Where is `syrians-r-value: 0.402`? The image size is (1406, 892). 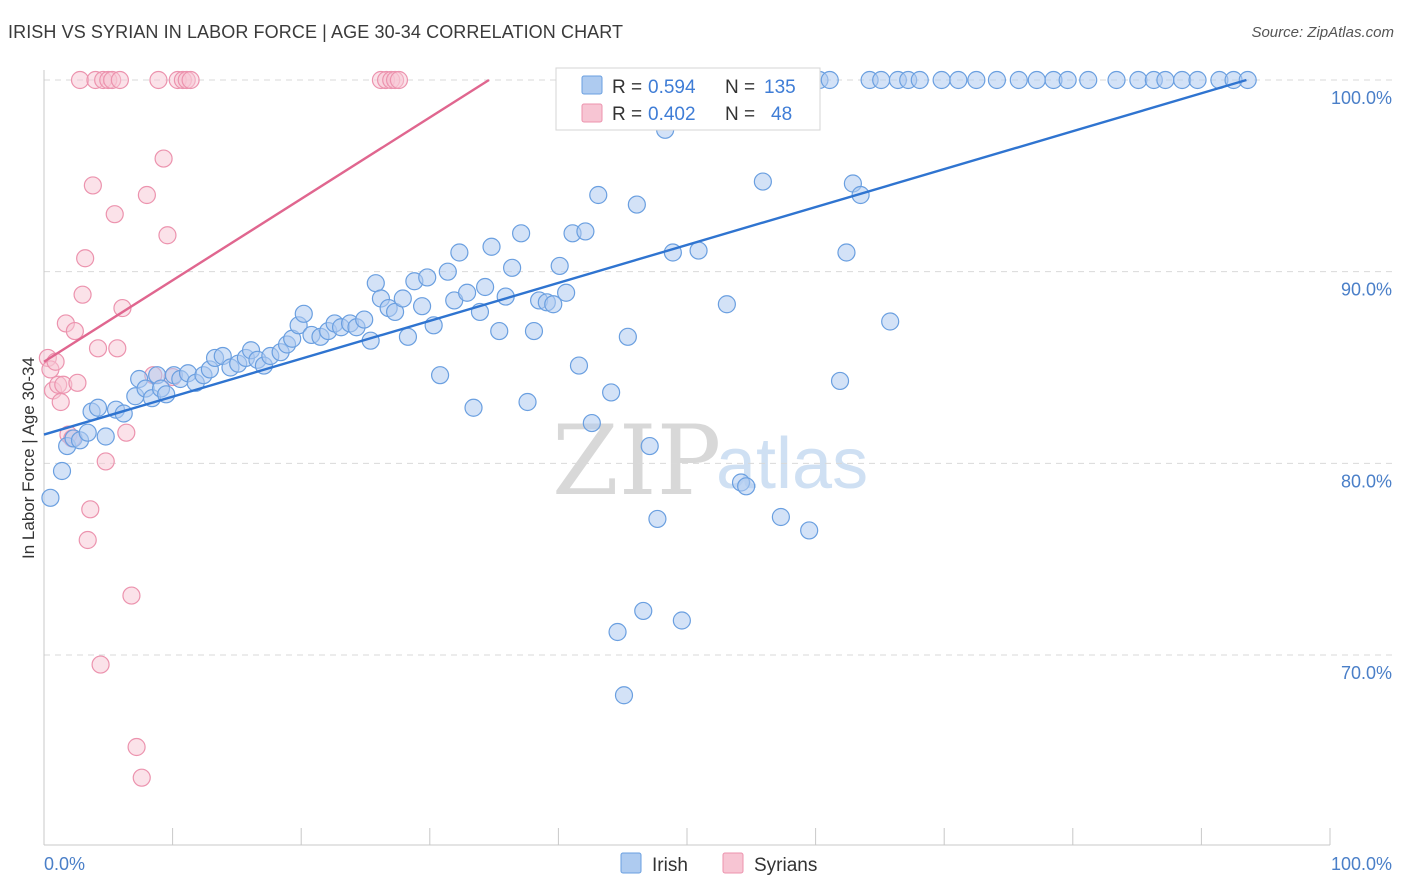
syrians-r-value: 0.402 is located at coordinates (672, 114).